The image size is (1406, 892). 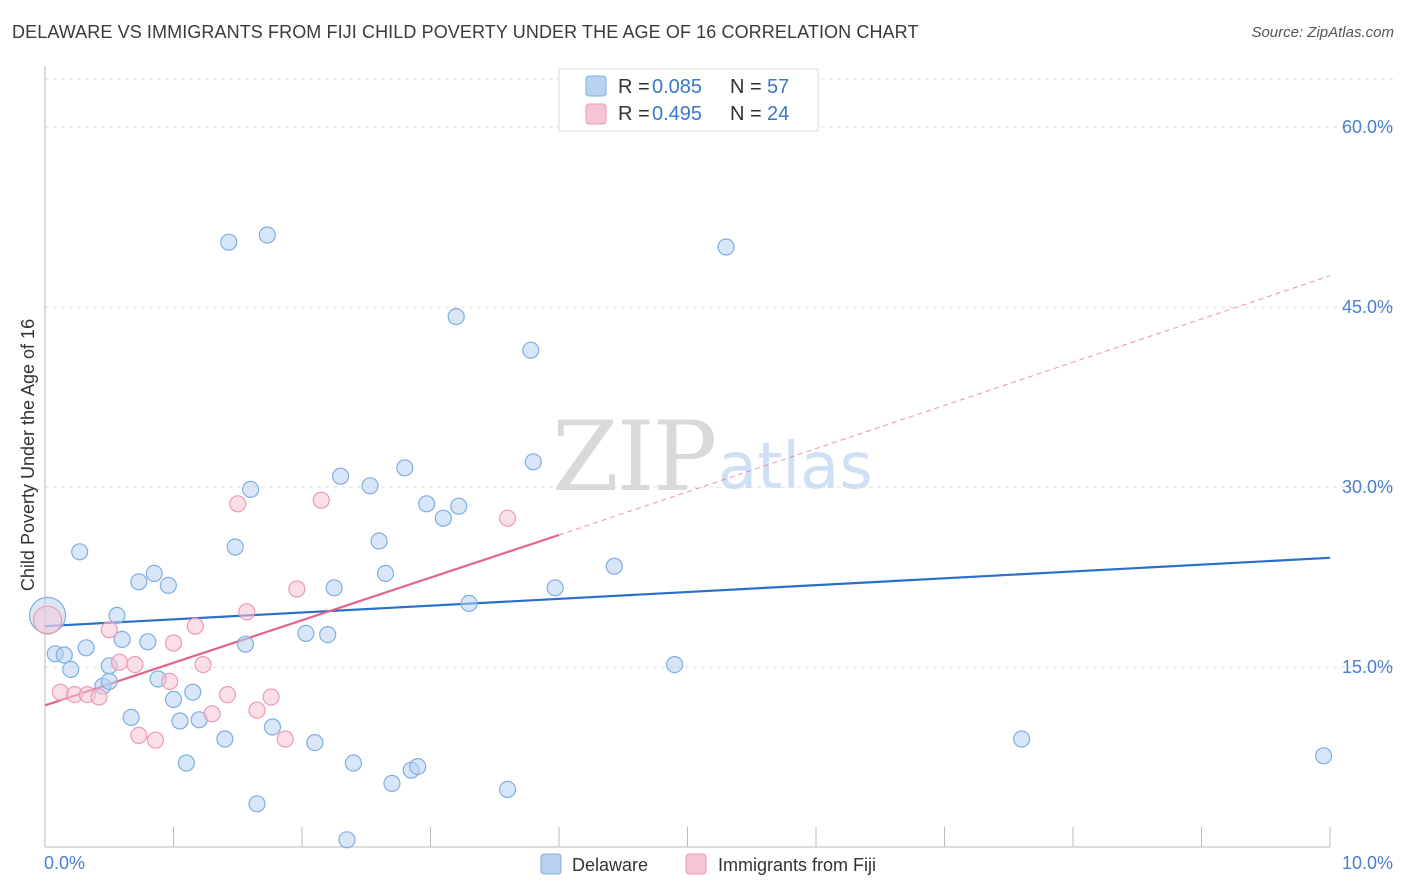 What do you see at coordinates (596, 114) in the screenshot?
I see `legend-swatch-fiji` at bounding box center [596, 114].